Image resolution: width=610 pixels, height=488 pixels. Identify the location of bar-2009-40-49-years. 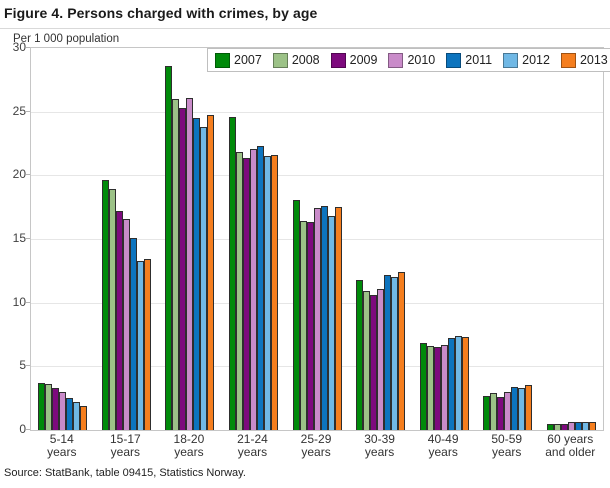
(437, 388).